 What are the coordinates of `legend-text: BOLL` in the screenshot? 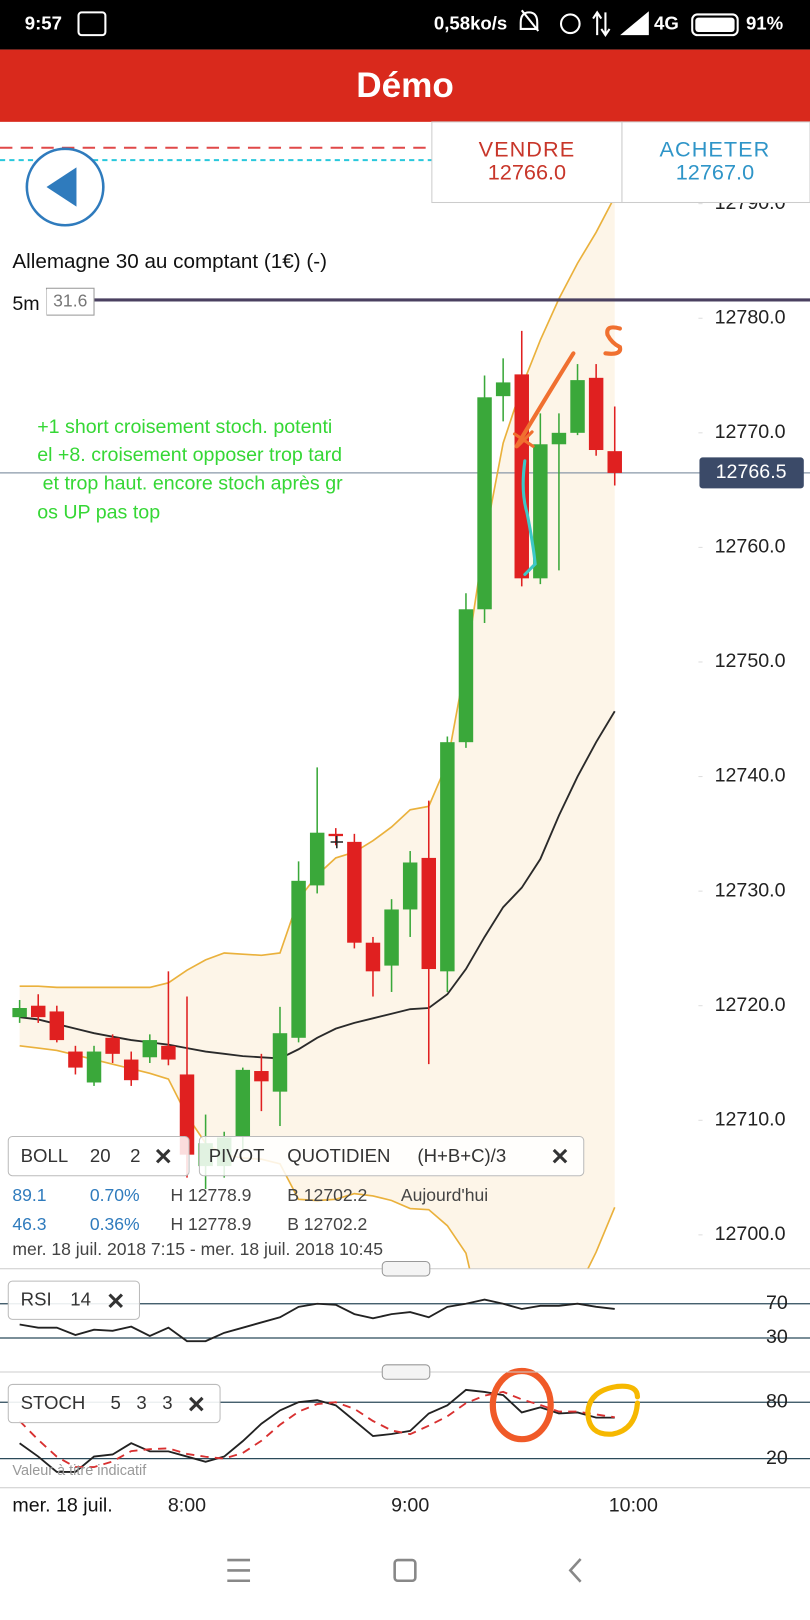 It's located at (45, 1155).